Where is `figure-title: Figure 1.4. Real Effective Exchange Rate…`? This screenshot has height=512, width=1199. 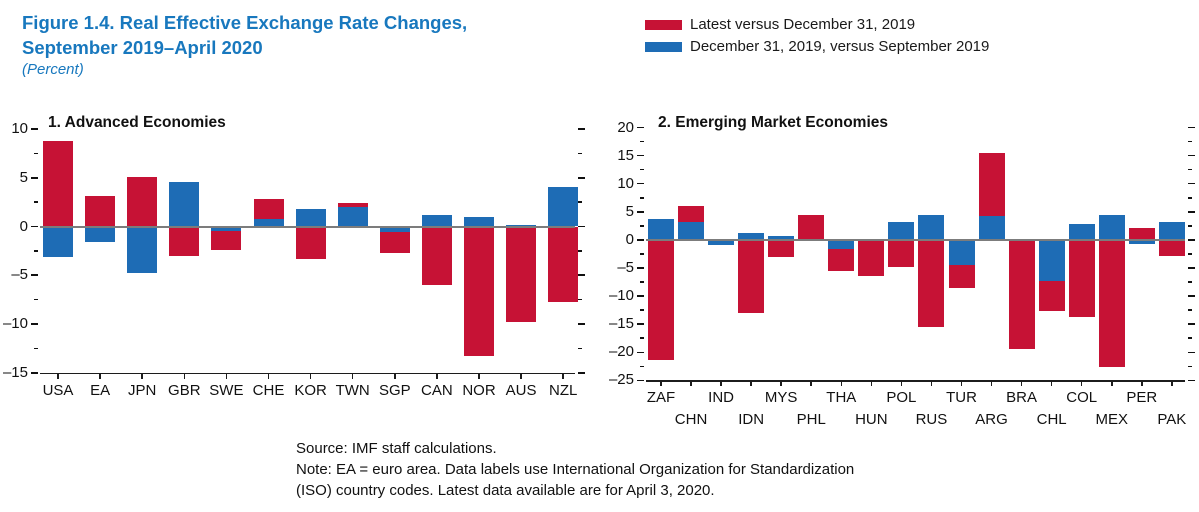
figure-title: Figure 1.4. Real Effective Exchange Rate… is located at coordinates (244, 45).